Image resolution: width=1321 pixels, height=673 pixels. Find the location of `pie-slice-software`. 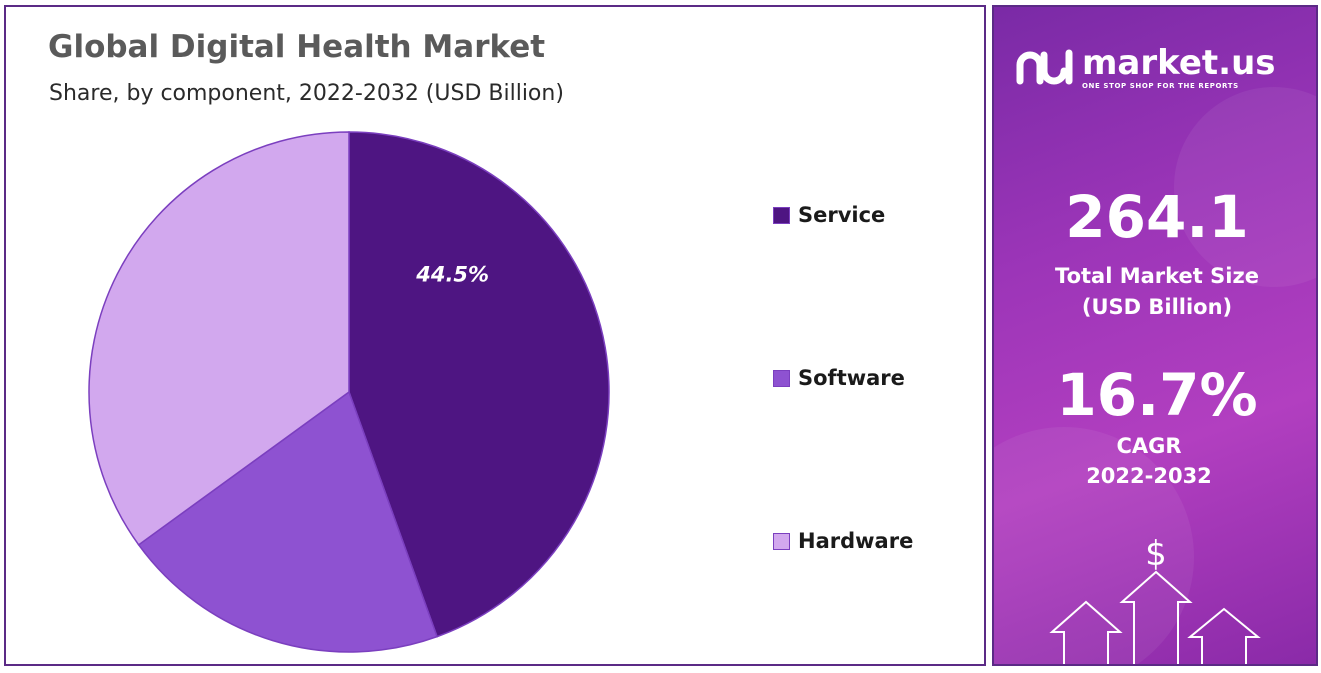

pie-slice-software is located at coordinates (288, 521).